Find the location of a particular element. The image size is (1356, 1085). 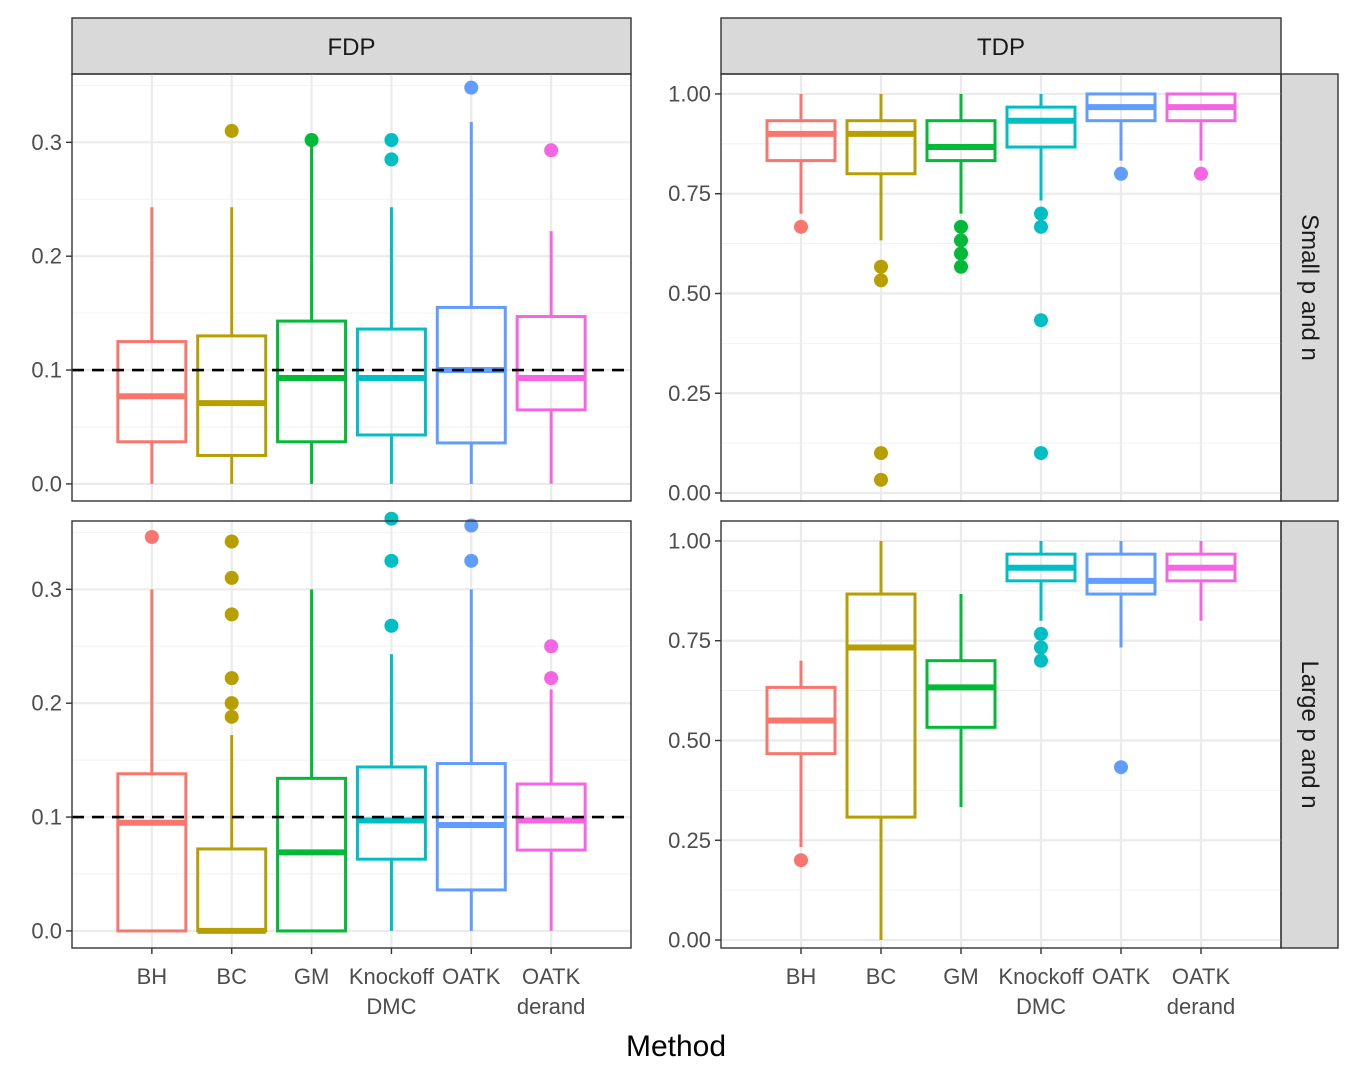

strip-small-p-n: Small p and n is located at coordinates (1309, 287).